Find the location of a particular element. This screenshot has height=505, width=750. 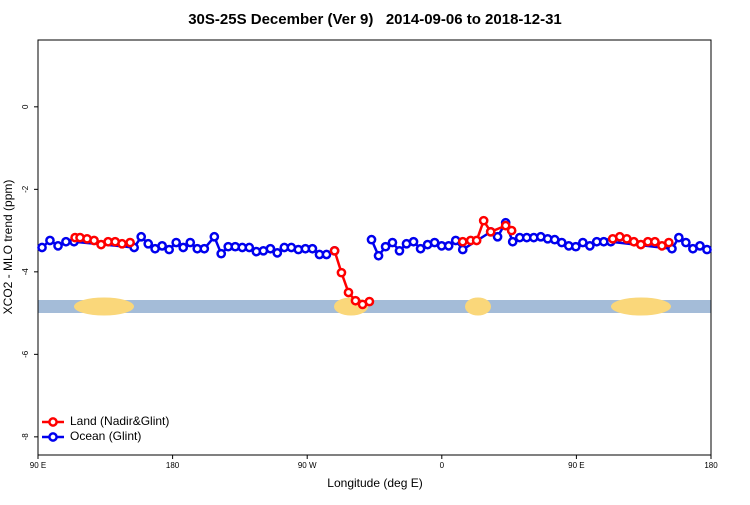

legend-label: Ocean (Glint) is located at coordinates (105, 436).